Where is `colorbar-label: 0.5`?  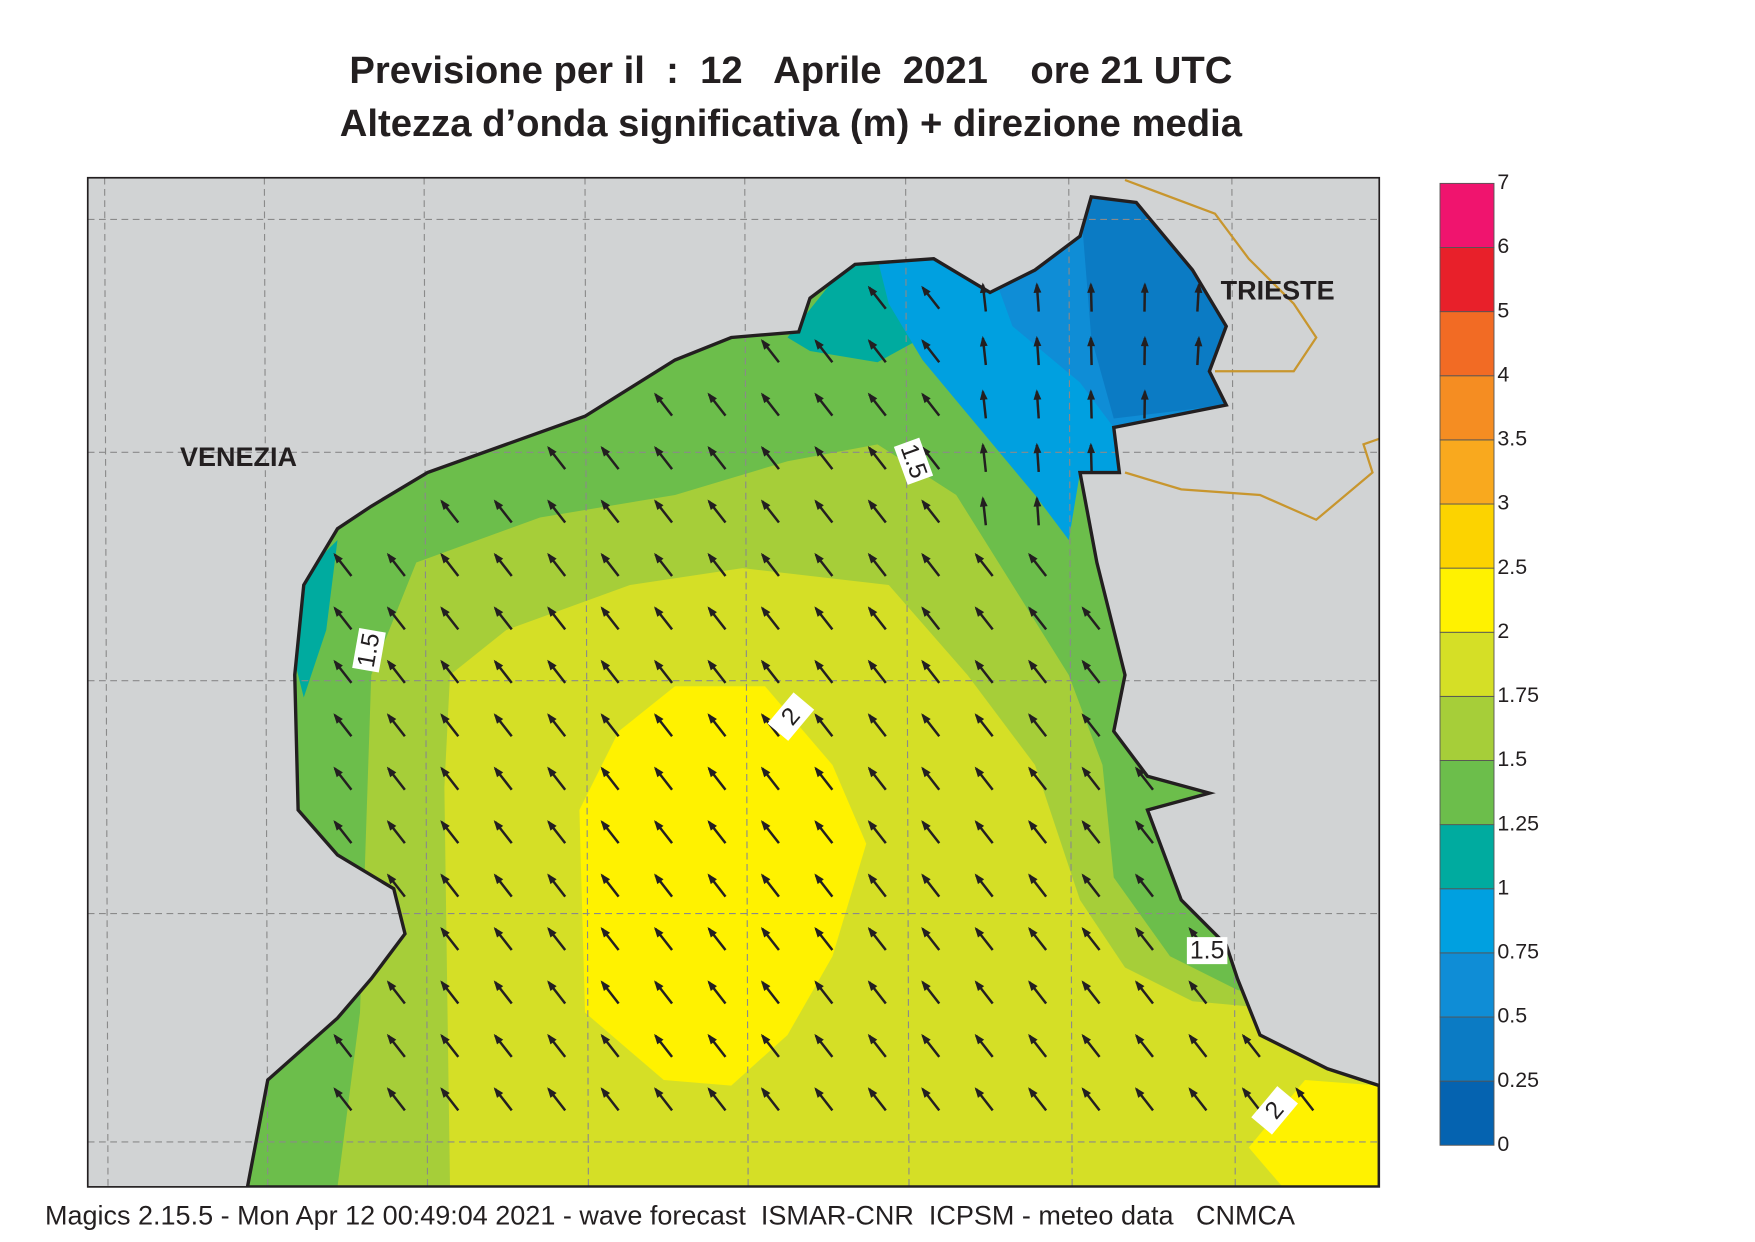
colorbar-label: 0.5 is located at coordinates (1512, 1016).